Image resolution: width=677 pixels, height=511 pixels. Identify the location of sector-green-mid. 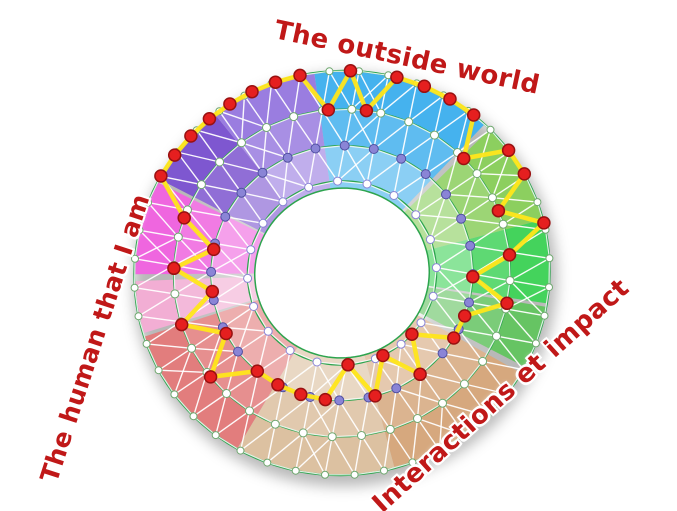
(482, 327).